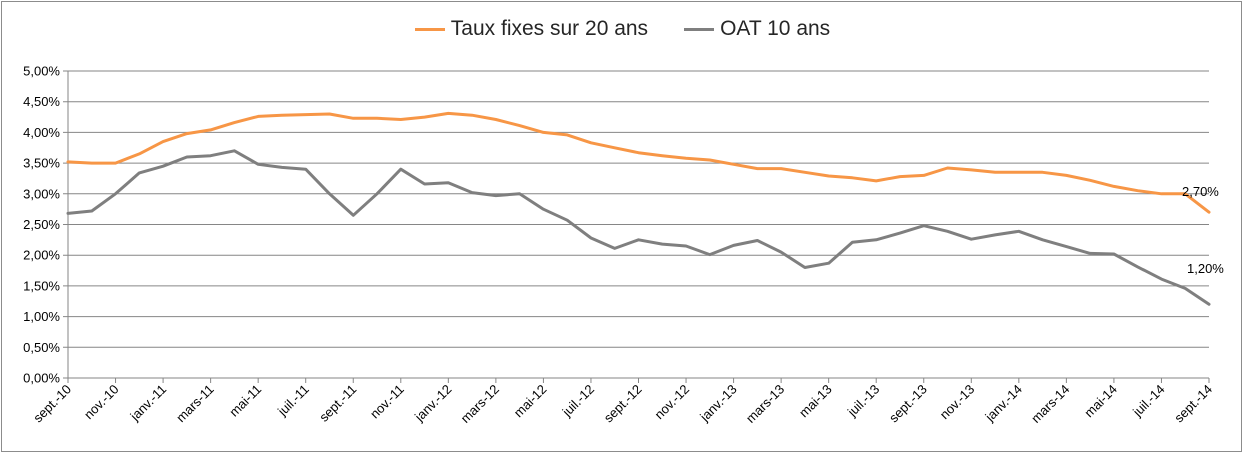 The image size is (1245, 455). What do you see at coordinates (1203, 230) in the screenshot?
I see `data-labels: 2,70% 1,20%` at bounding box center [1203, 230].